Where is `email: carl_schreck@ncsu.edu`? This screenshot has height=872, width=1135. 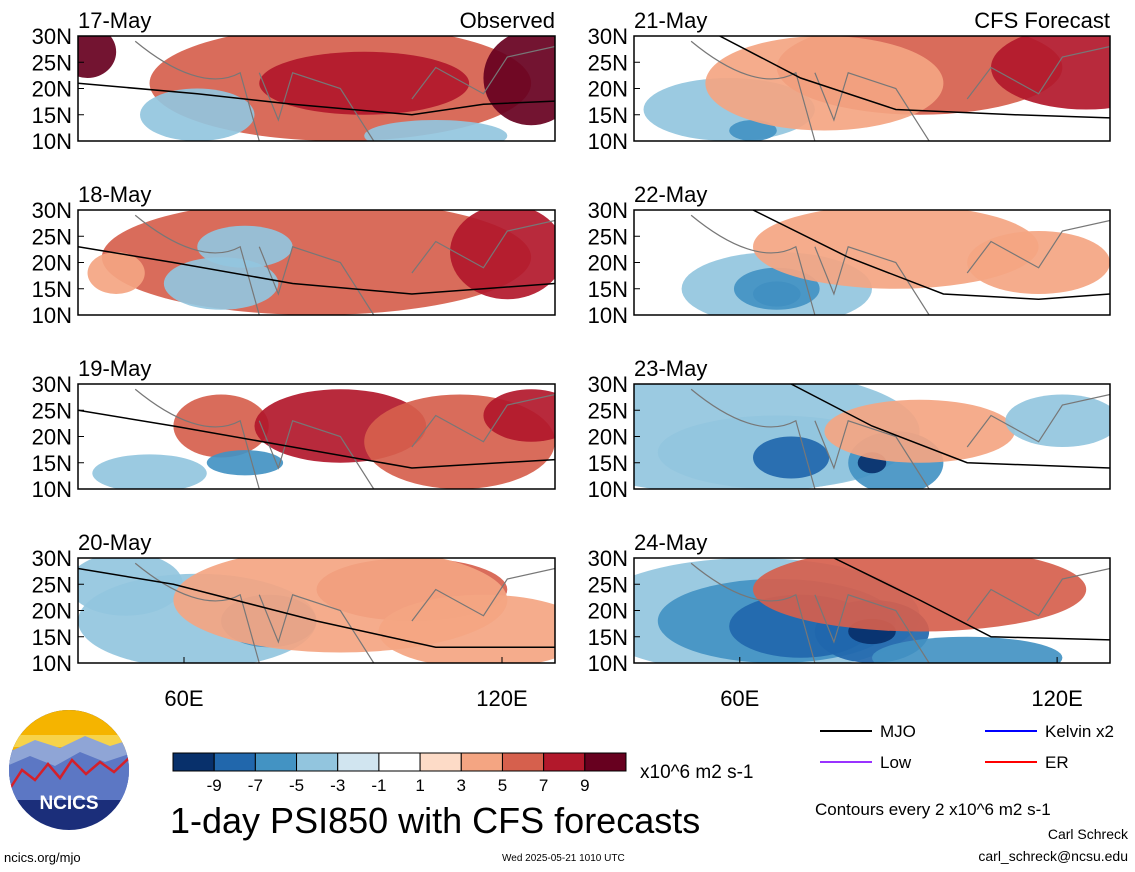 email: carl_schreck@ncsu.edu is located at coordinates (1053, 856).